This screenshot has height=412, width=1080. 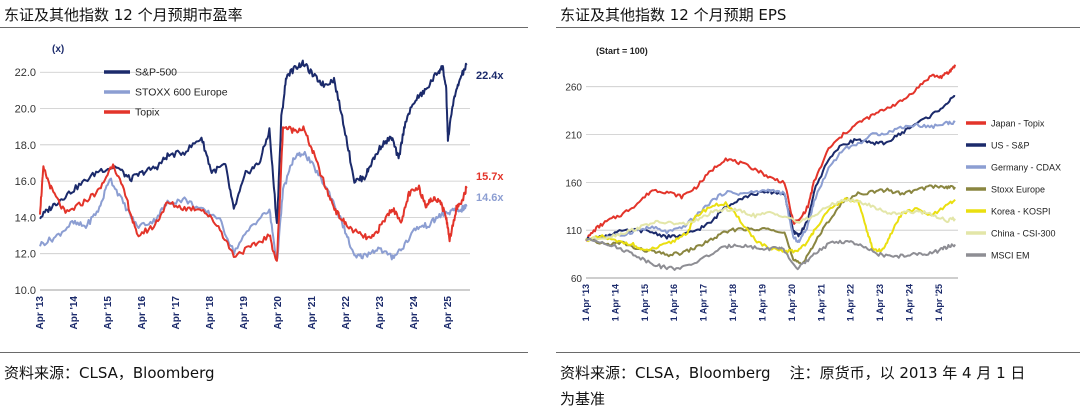 I want to click on x-tick-label: 1 Apr '20, so click(x=792, y=302).